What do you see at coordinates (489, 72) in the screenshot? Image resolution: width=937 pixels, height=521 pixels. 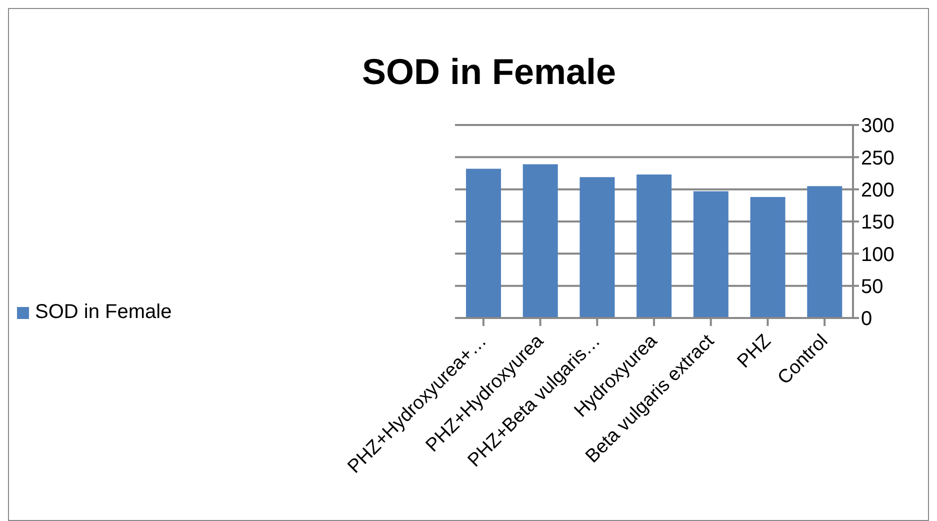 I see `chart-title: SOD in Female` at bounding box center [489, 72].